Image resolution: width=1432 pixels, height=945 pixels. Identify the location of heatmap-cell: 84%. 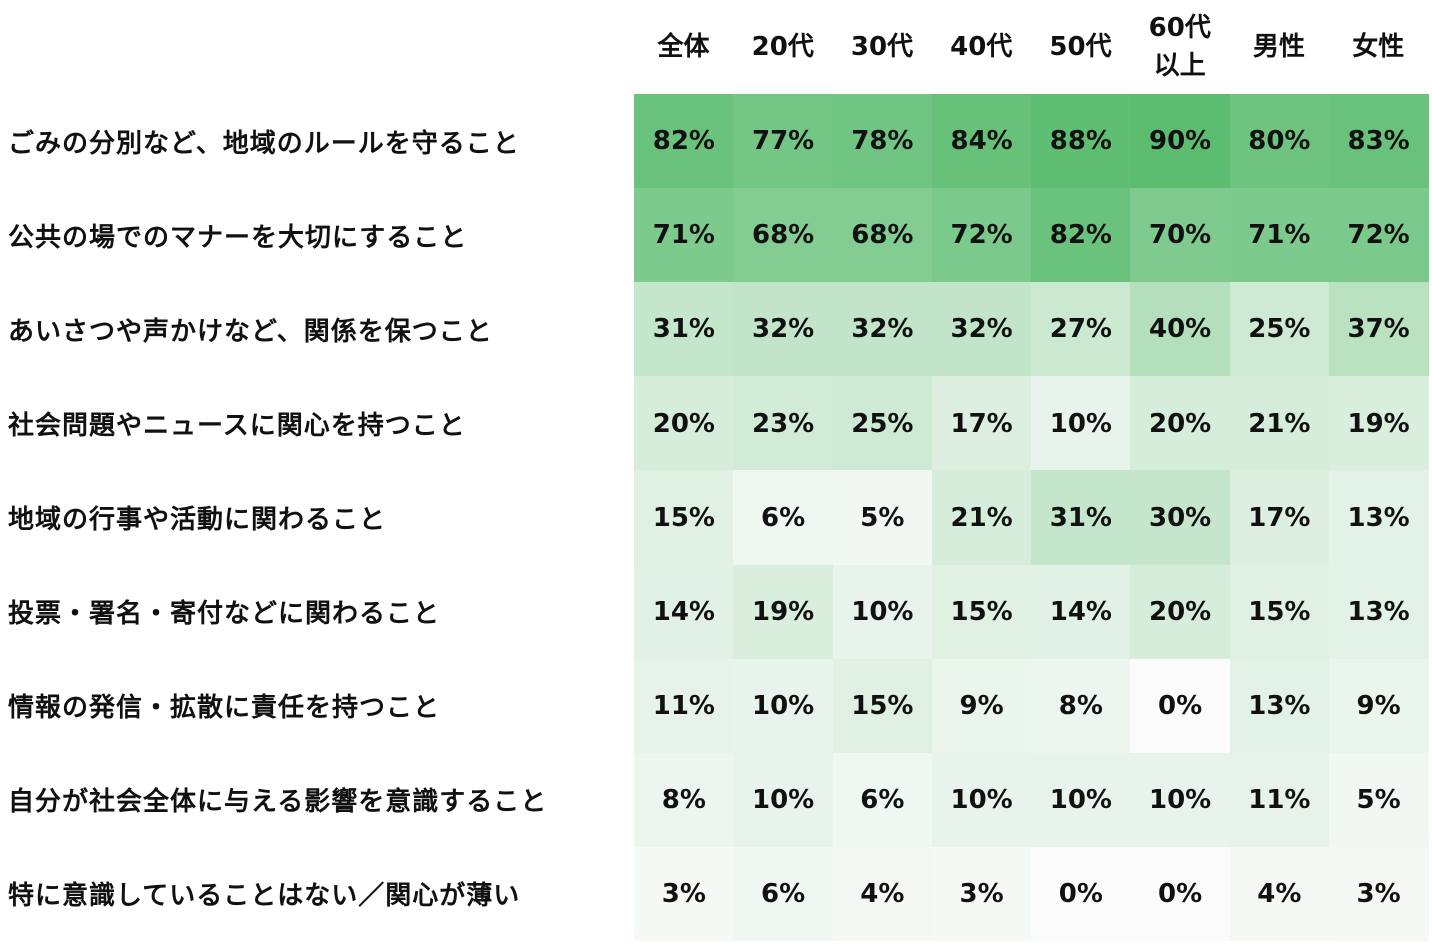
(981, 141).